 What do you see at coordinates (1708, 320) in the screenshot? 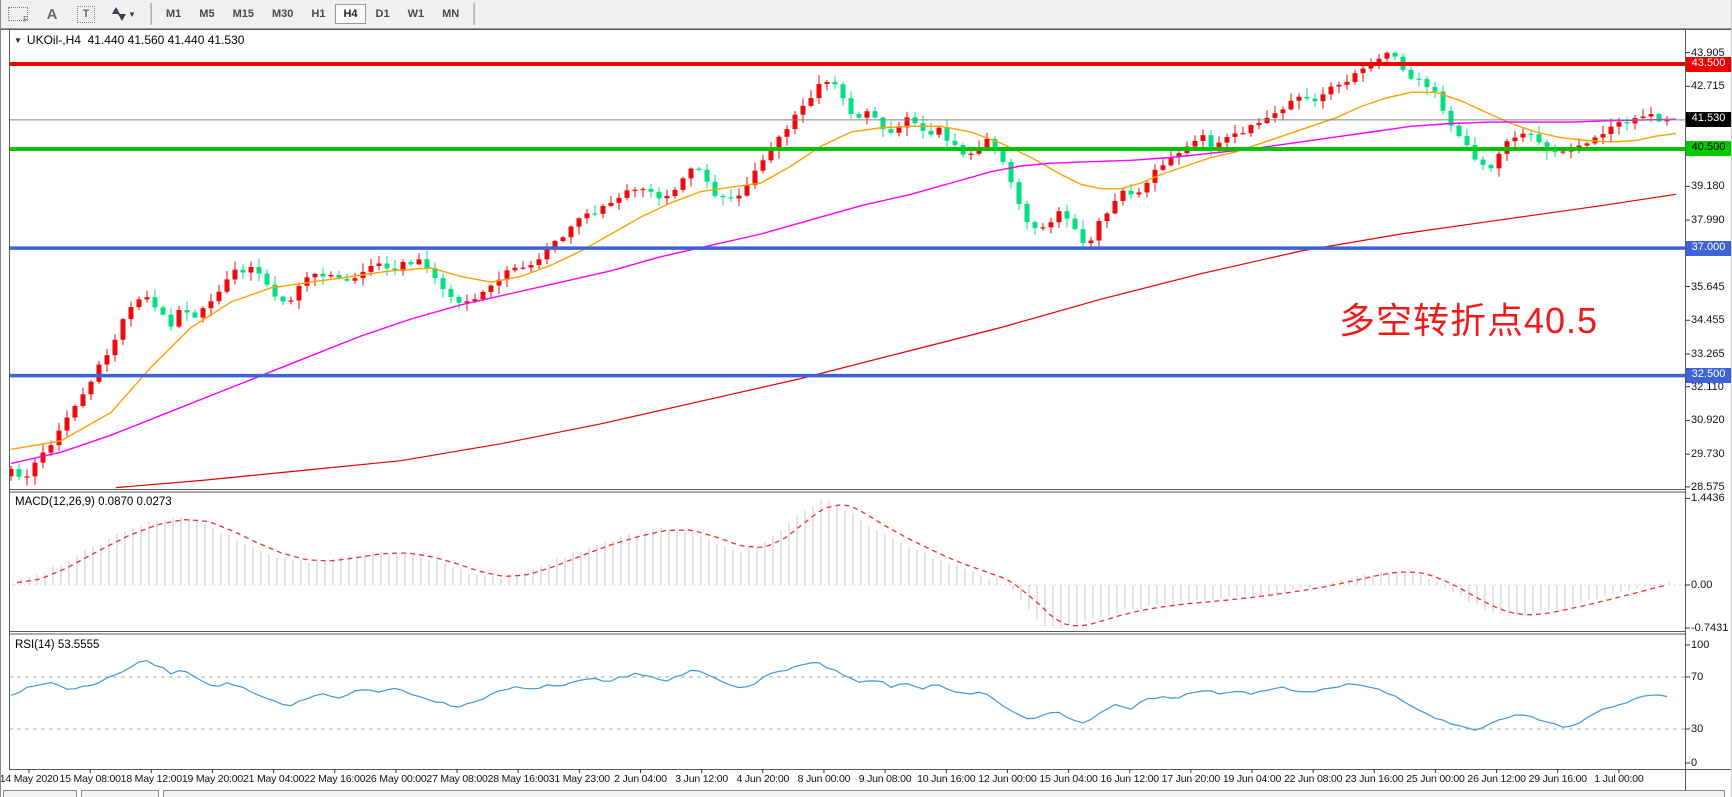
I see `price-axis-label: 34.455` at bounding box center [1708, 320].